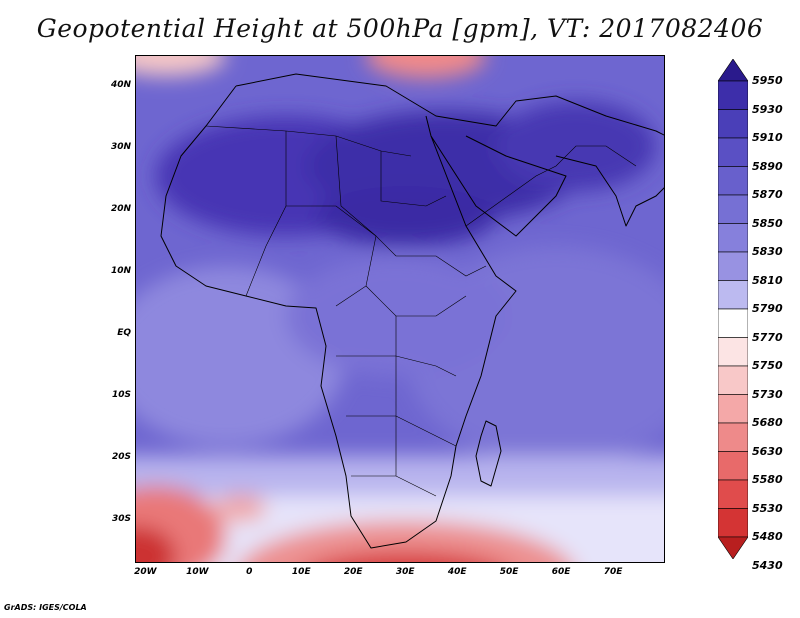 The height and width of the screenshot is (618, 800). Describe the element at coordinates (121, 394) in the screenshot. I see `lat-tick-label: 10S` at that location.